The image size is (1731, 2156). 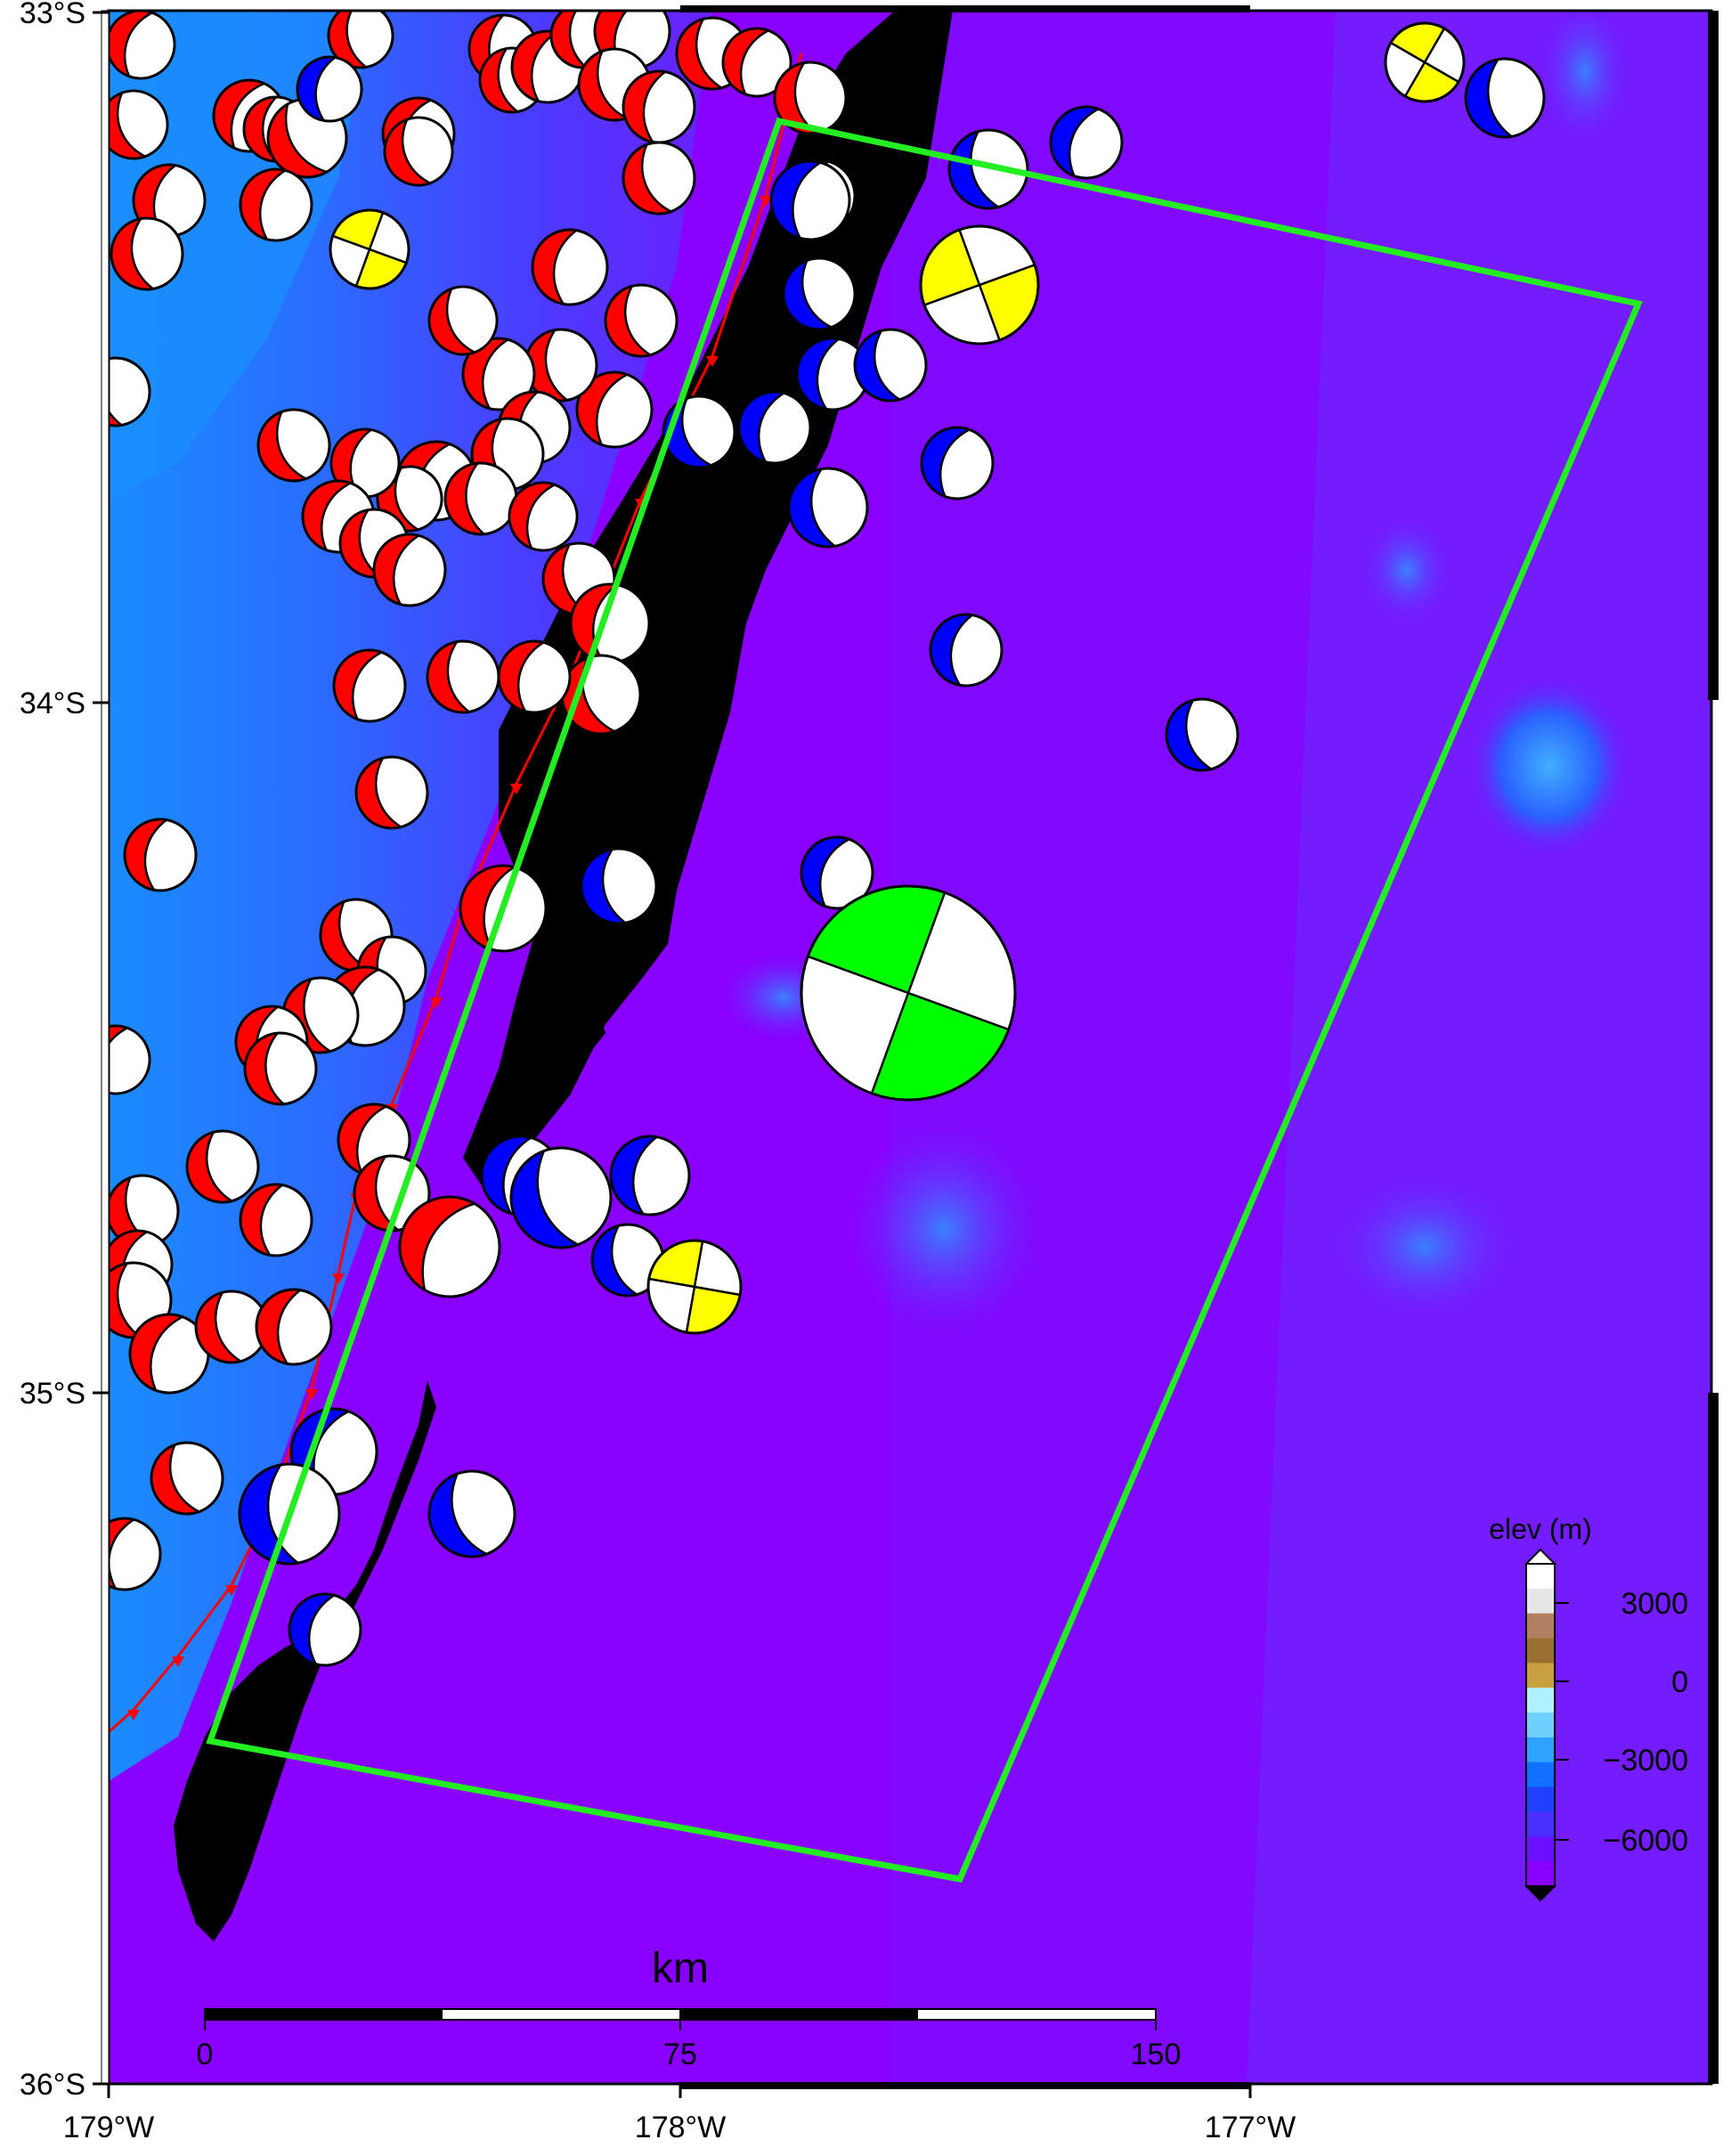 What do you see at coordinates (1540, 1529) in the screenshot?
I see `colorbar-title: elev (m)` at bounding box center [1540, 1529].